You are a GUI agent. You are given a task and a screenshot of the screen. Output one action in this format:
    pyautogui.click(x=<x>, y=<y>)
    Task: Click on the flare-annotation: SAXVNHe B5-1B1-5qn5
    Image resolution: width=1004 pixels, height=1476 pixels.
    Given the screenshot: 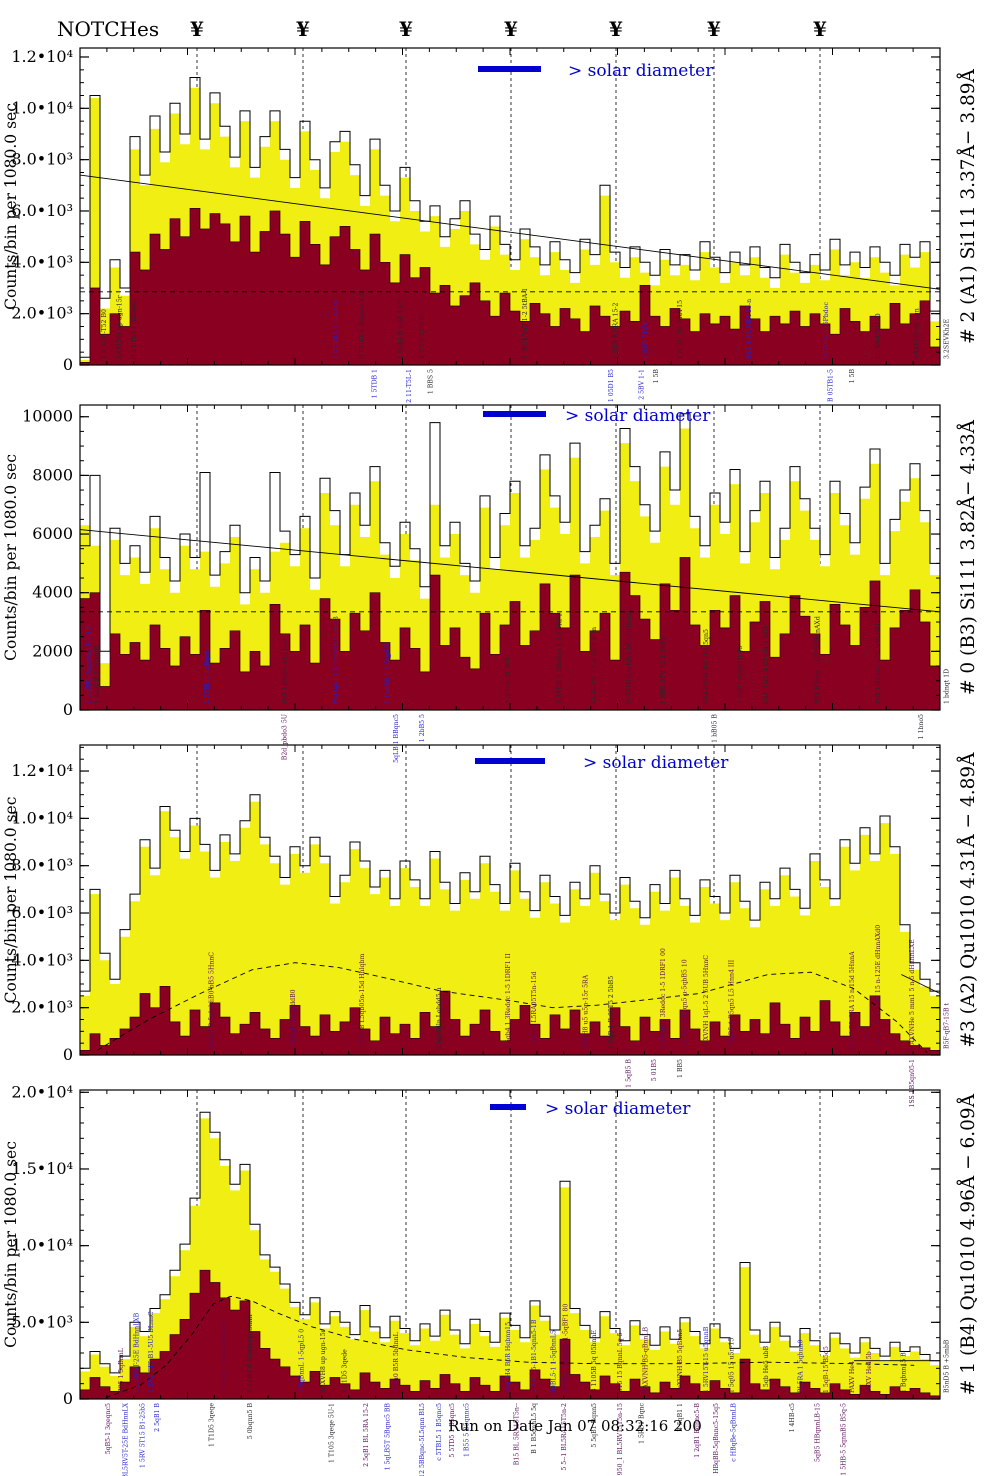 What is the action you would take?
    pyautogui.click(x=706, y=666)
    